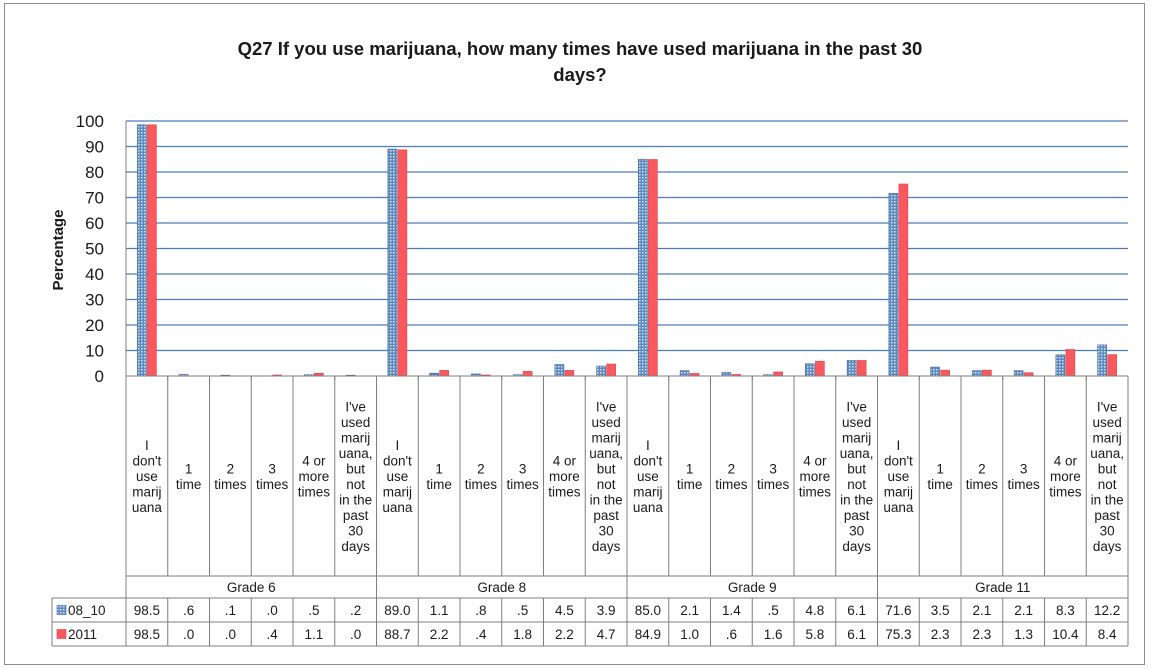  What do you see at coordinates (814, 610) in the screenshot?
I see `table-value: 4.8` at bounding box center [814, 610].